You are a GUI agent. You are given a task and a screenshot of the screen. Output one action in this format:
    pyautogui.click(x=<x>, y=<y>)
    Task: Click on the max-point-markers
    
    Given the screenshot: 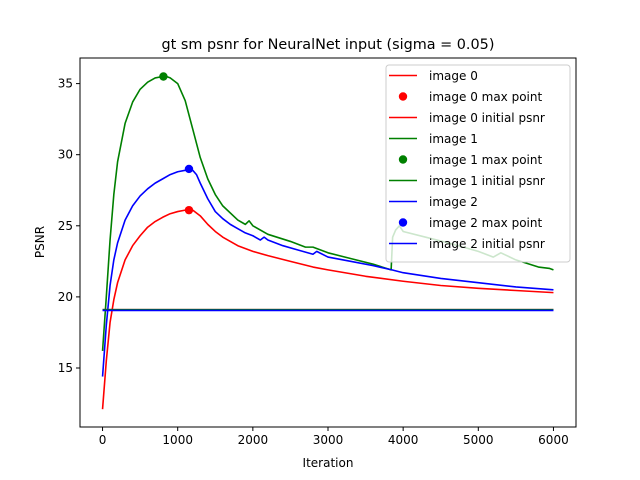 What is the action you would take?
    pyautogui.click(x=176, y=143)
    